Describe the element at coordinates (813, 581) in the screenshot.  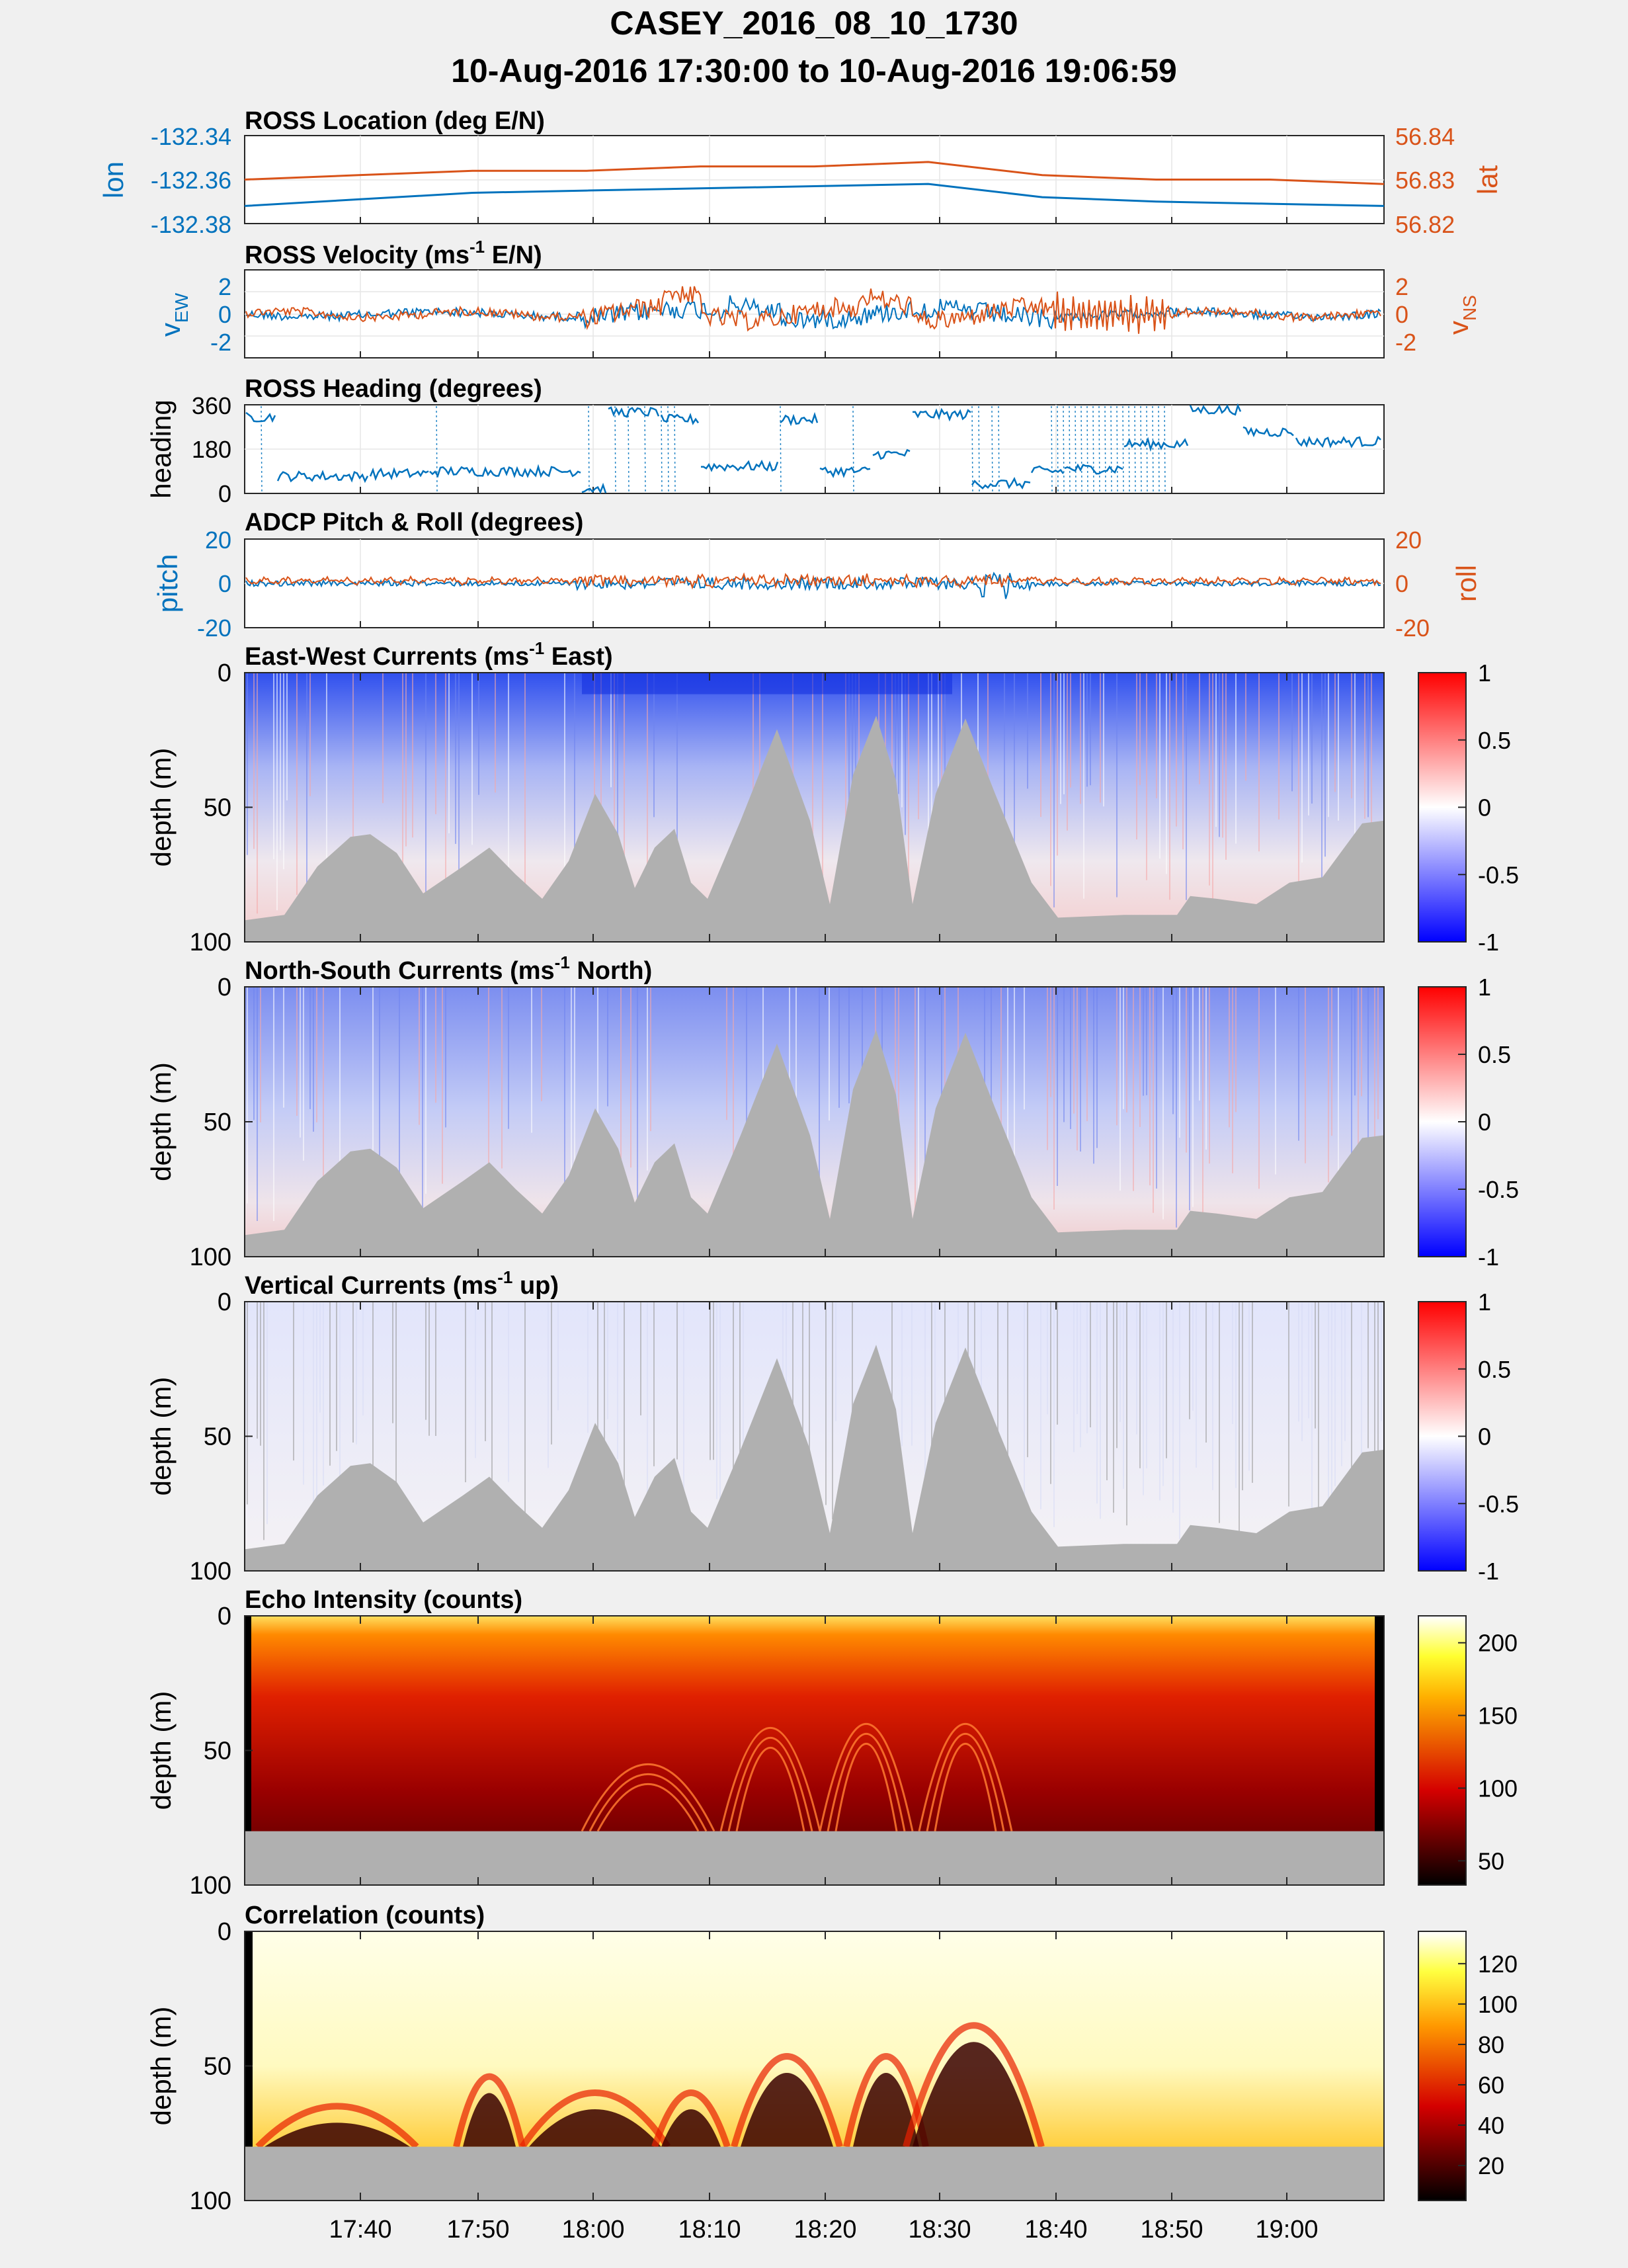
I see `roll-series-line` at that location.